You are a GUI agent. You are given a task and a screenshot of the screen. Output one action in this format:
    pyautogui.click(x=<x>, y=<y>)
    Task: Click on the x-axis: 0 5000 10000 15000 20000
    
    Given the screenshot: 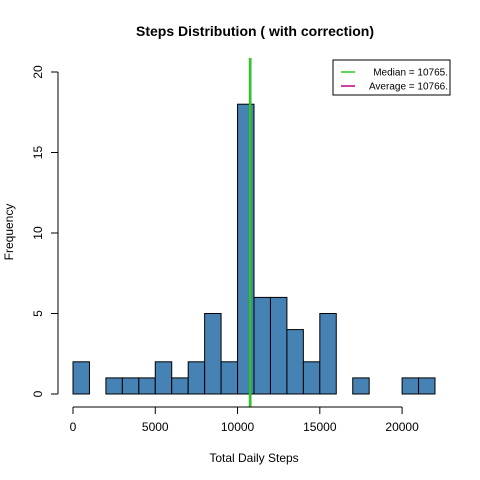 What is the action you would take?
    pyautogui.click(x=244, y=420)
    